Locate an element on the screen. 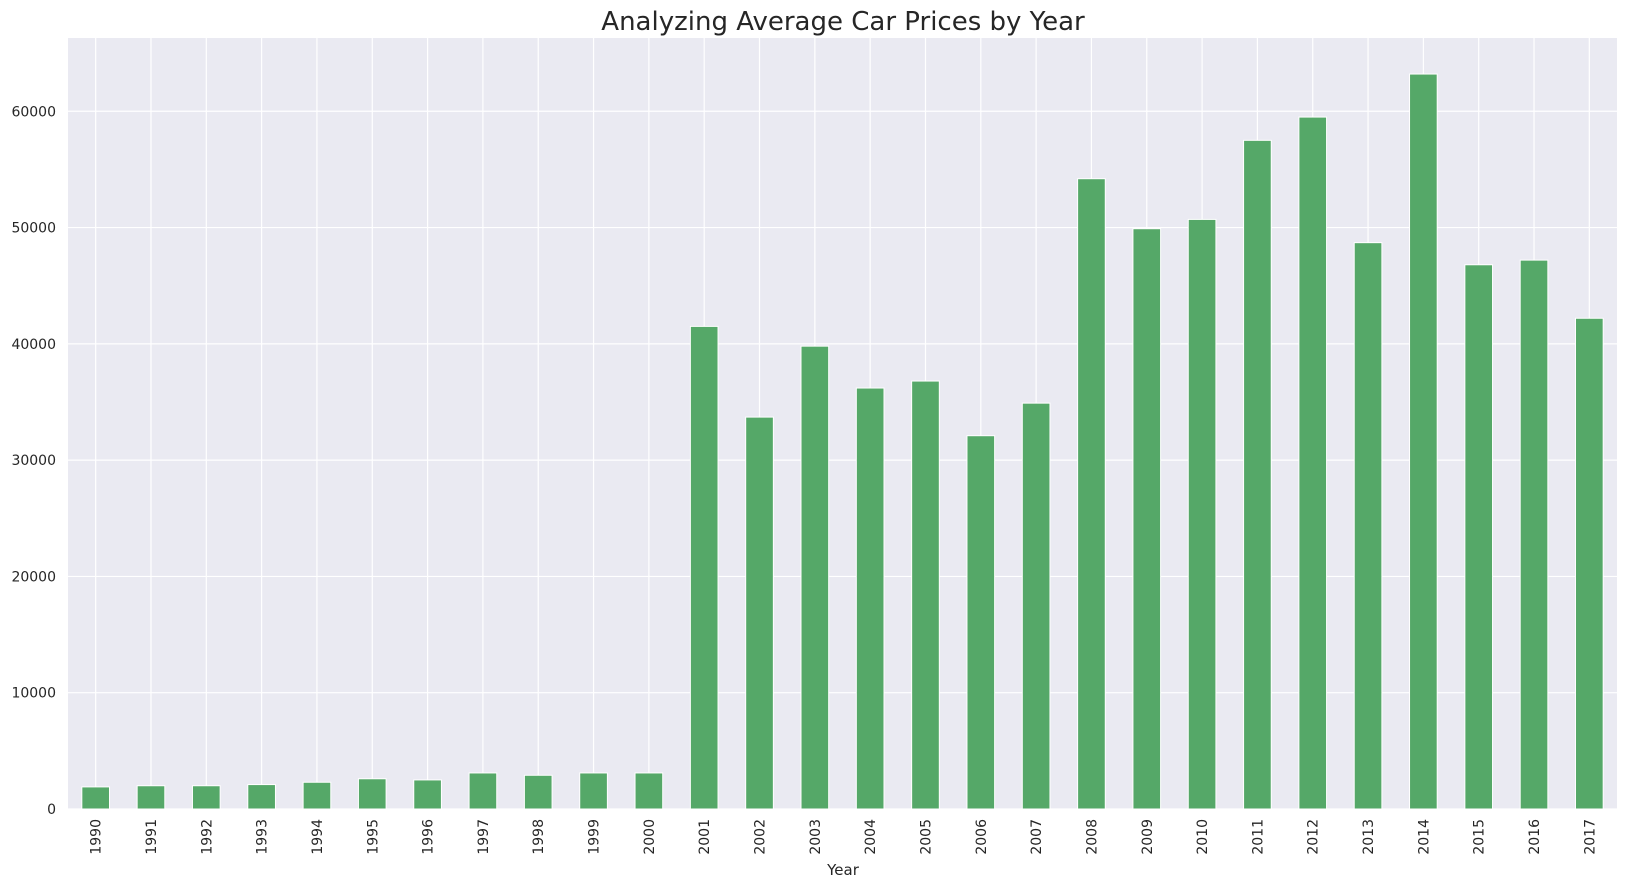 The width and height of the screenshot is (1625, 886). x-tick-label: 1996 is located at coordinates (429, 837).